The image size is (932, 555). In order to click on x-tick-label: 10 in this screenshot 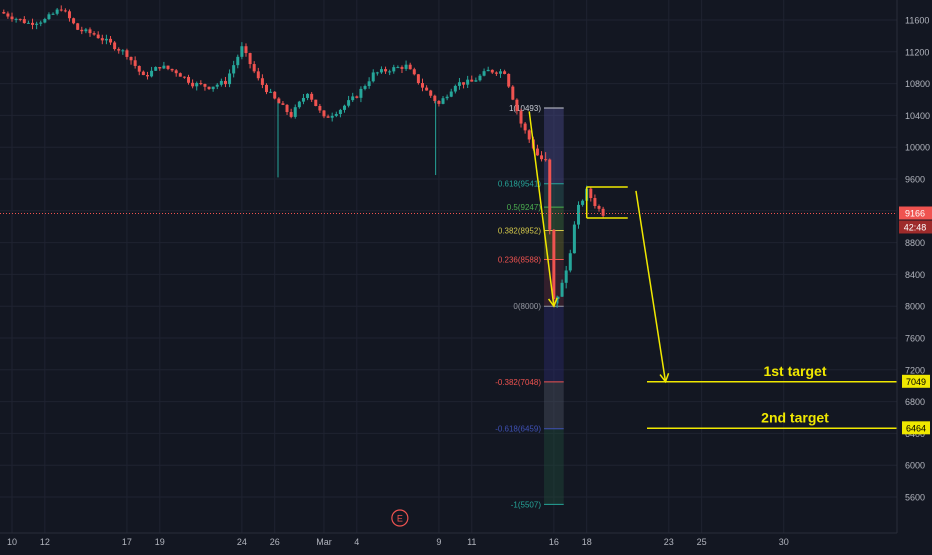, I will do `click(12, 542)`.